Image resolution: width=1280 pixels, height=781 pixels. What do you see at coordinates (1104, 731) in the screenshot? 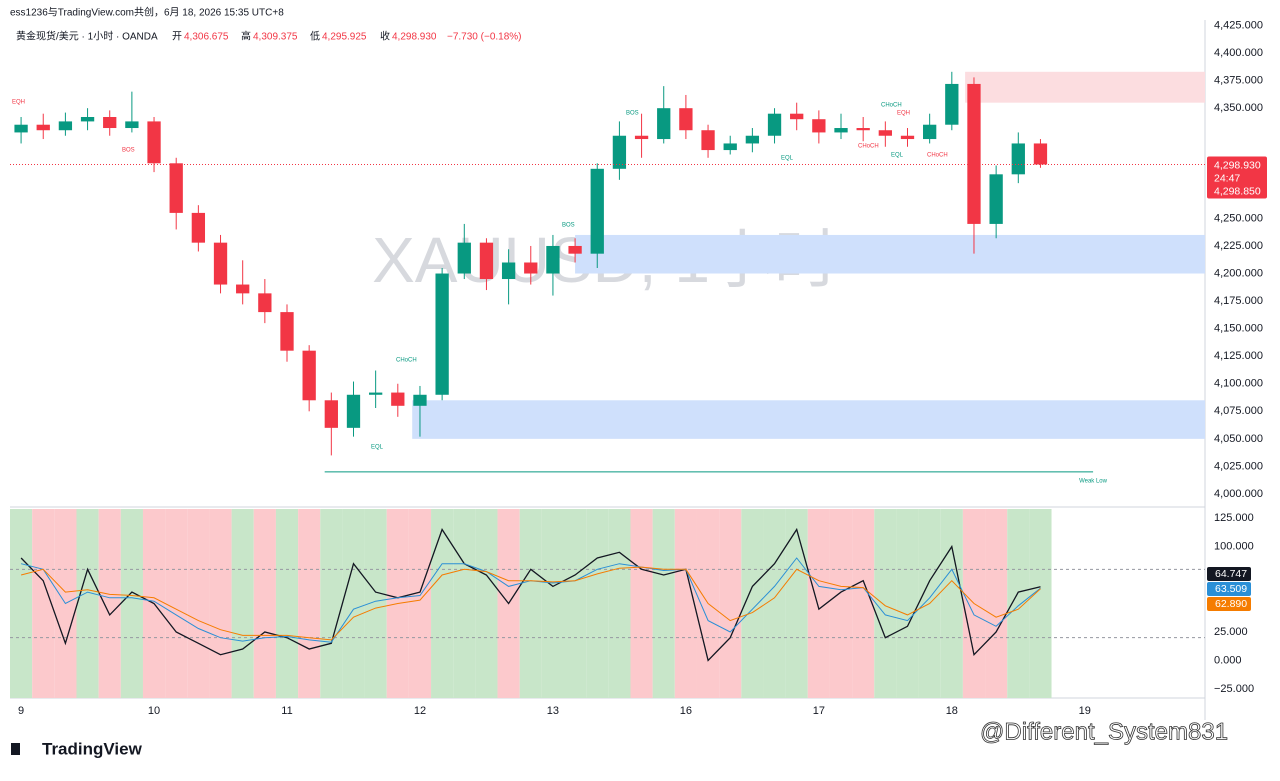
I see `user-watermark: @Different_System831` at bounding box center [1104, 731].